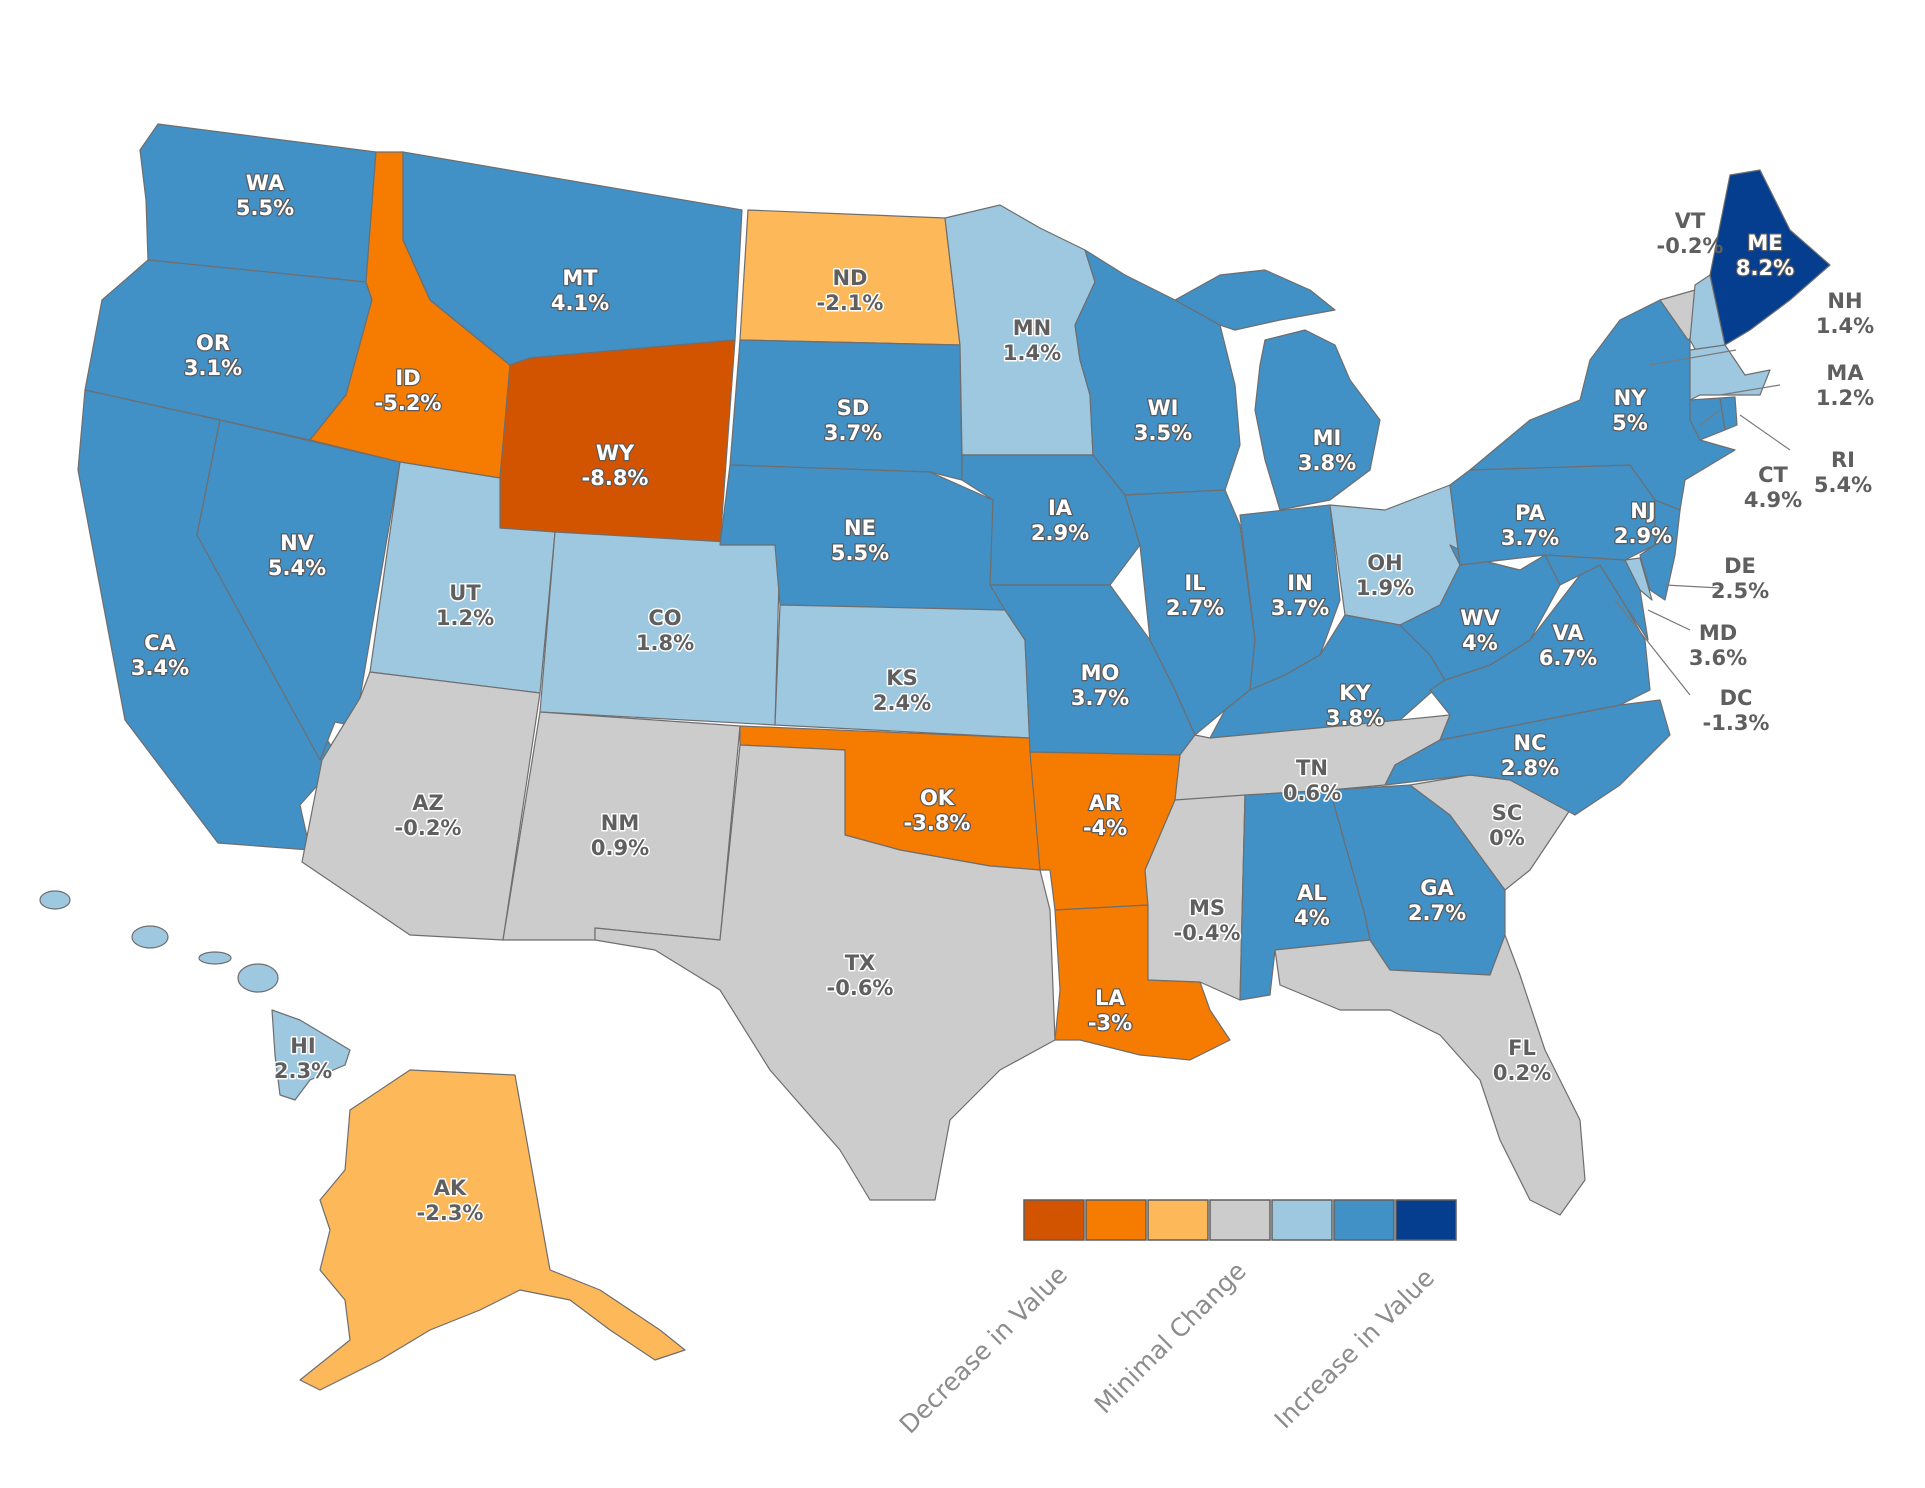  What do you see at coordinates (1032, 328) in the screenshot?
I see `state-code-MN: MN` at bounding box center [1032, 328].